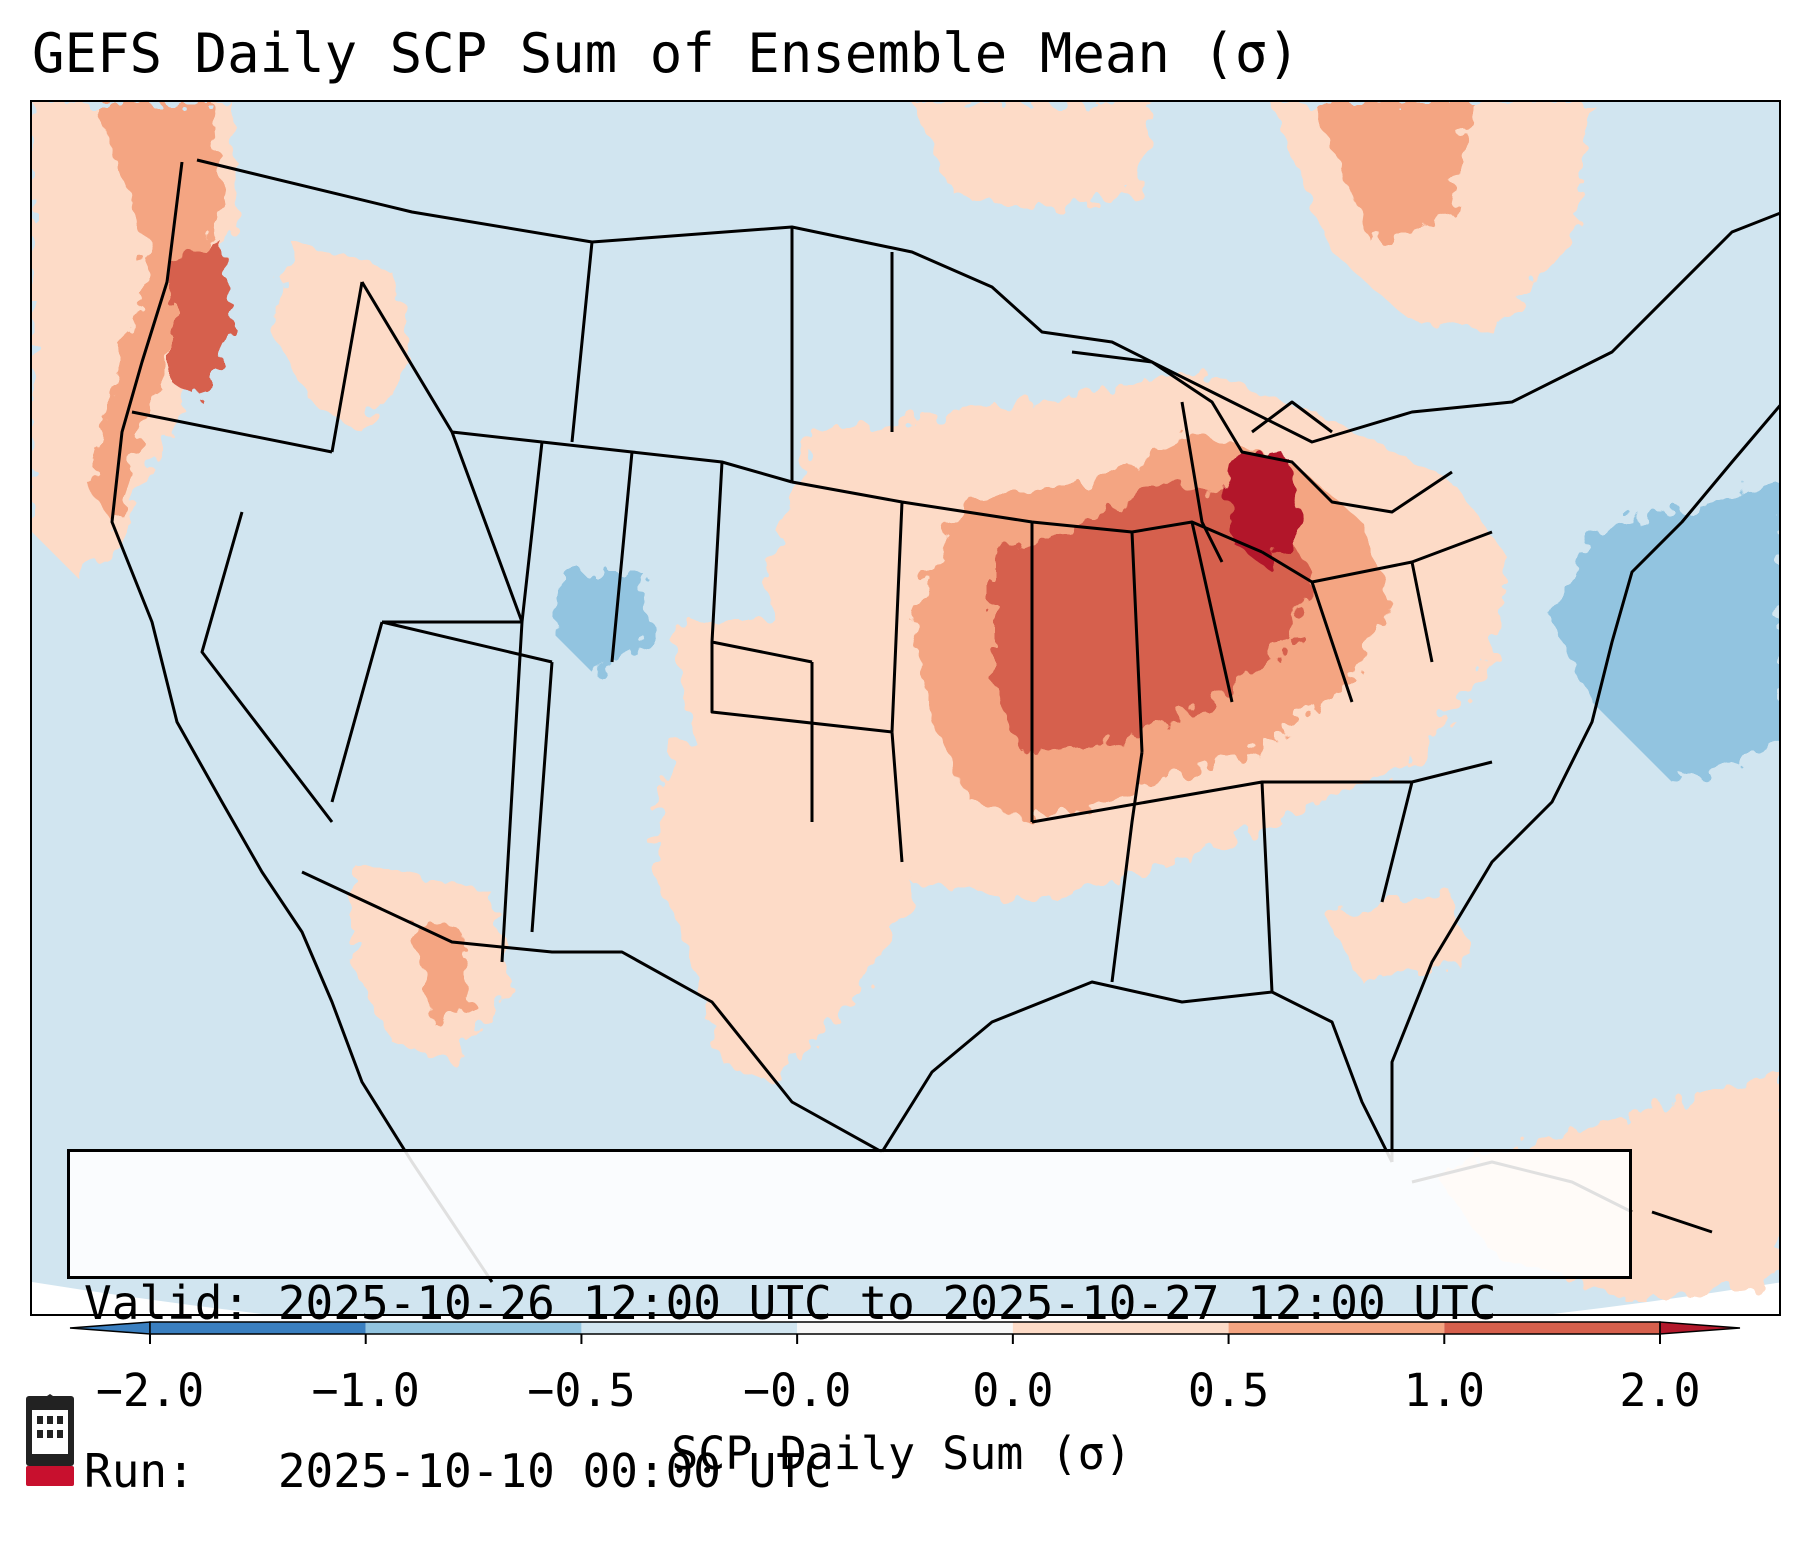 This screenshot has height=1555, width=1803. Describe the element at coordinates (1152, 617) in the screenshot. I see `shade-midwest-strong` at that location.